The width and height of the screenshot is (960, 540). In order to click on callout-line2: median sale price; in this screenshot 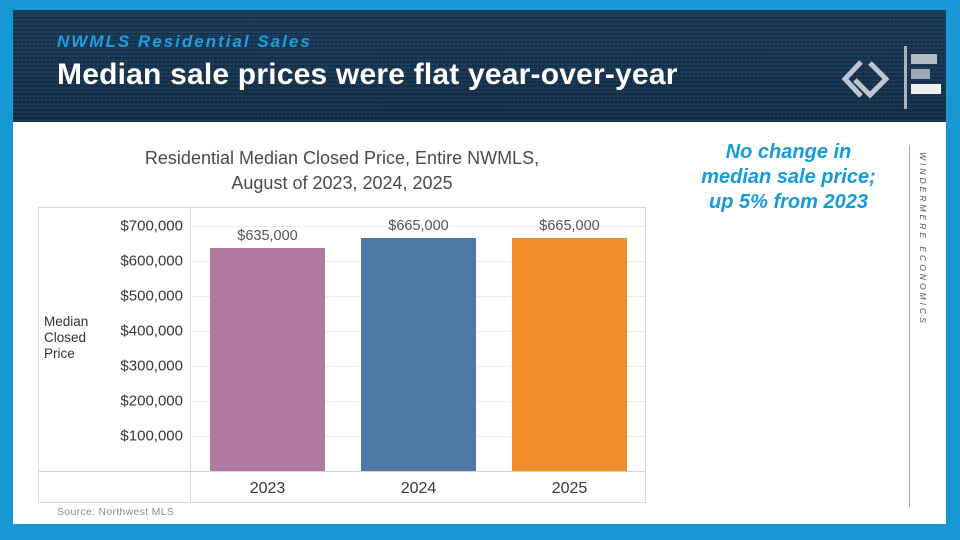, I will do `click(788, 177)`.